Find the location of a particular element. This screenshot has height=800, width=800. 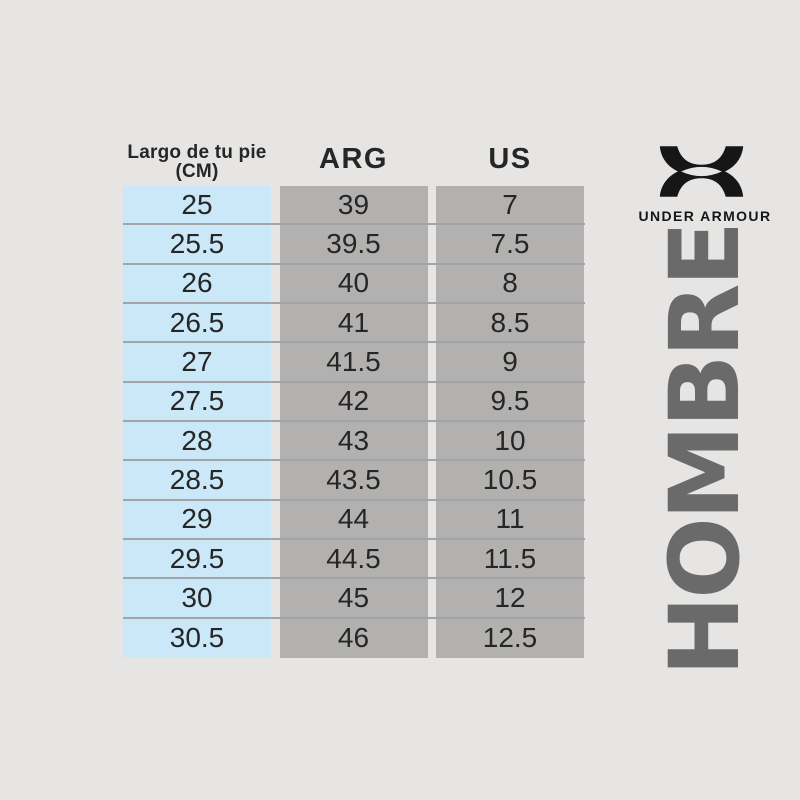

table-header-us: US is located at coordinates (510, 159).